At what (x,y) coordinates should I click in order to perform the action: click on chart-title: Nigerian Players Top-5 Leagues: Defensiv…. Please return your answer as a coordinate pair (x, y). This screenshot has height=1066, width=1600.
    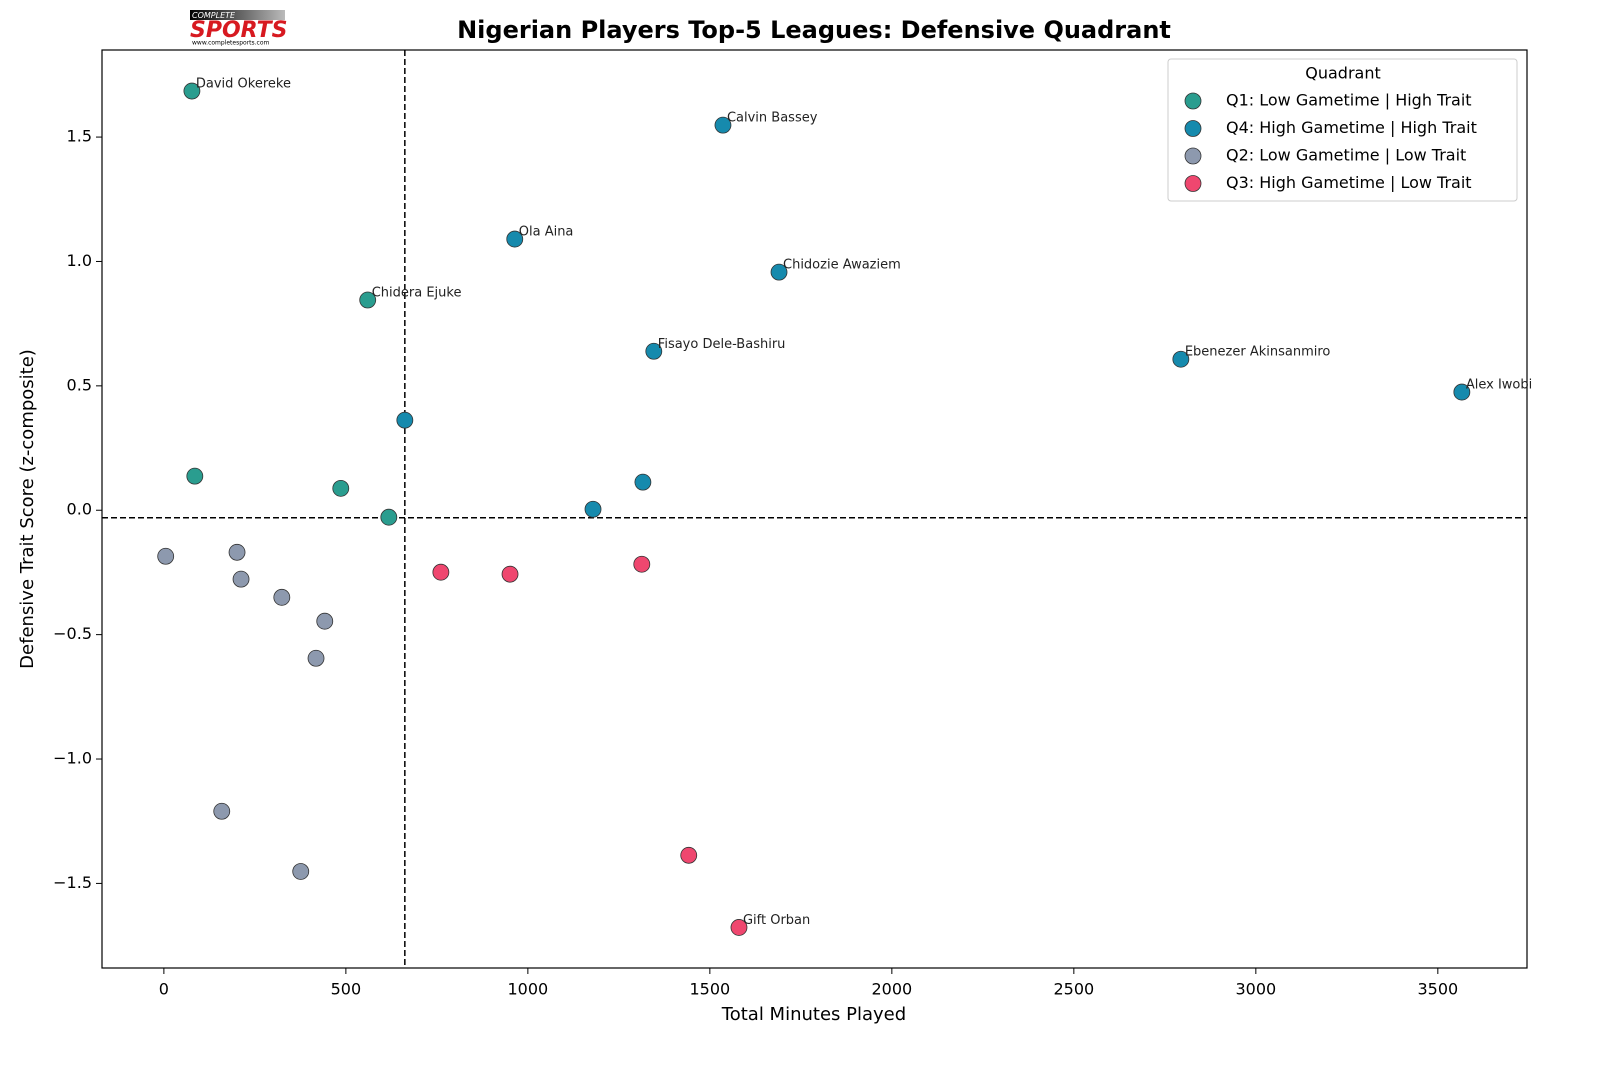
    Looking at the image, I should click on (814, 30).